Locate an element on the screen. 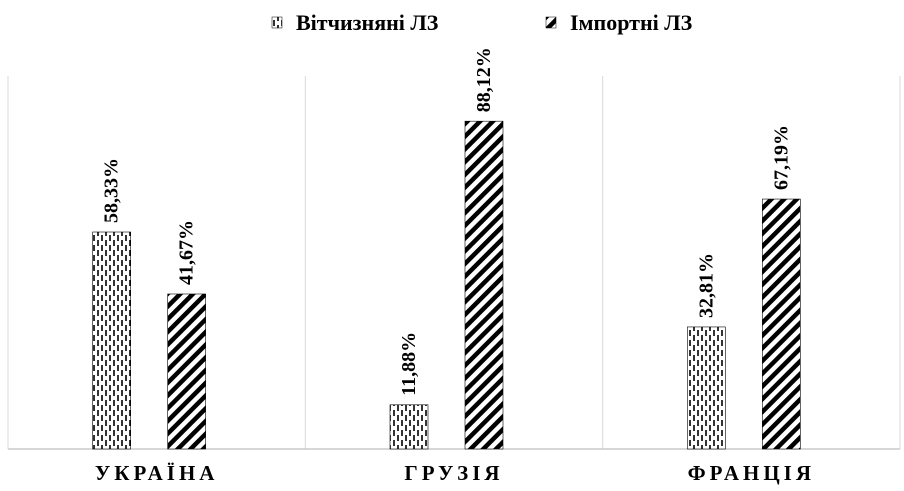 Image resolution: width=904 pixels, height=491 pixels. data-label: 88,12% is located at coordinates (484, 79).